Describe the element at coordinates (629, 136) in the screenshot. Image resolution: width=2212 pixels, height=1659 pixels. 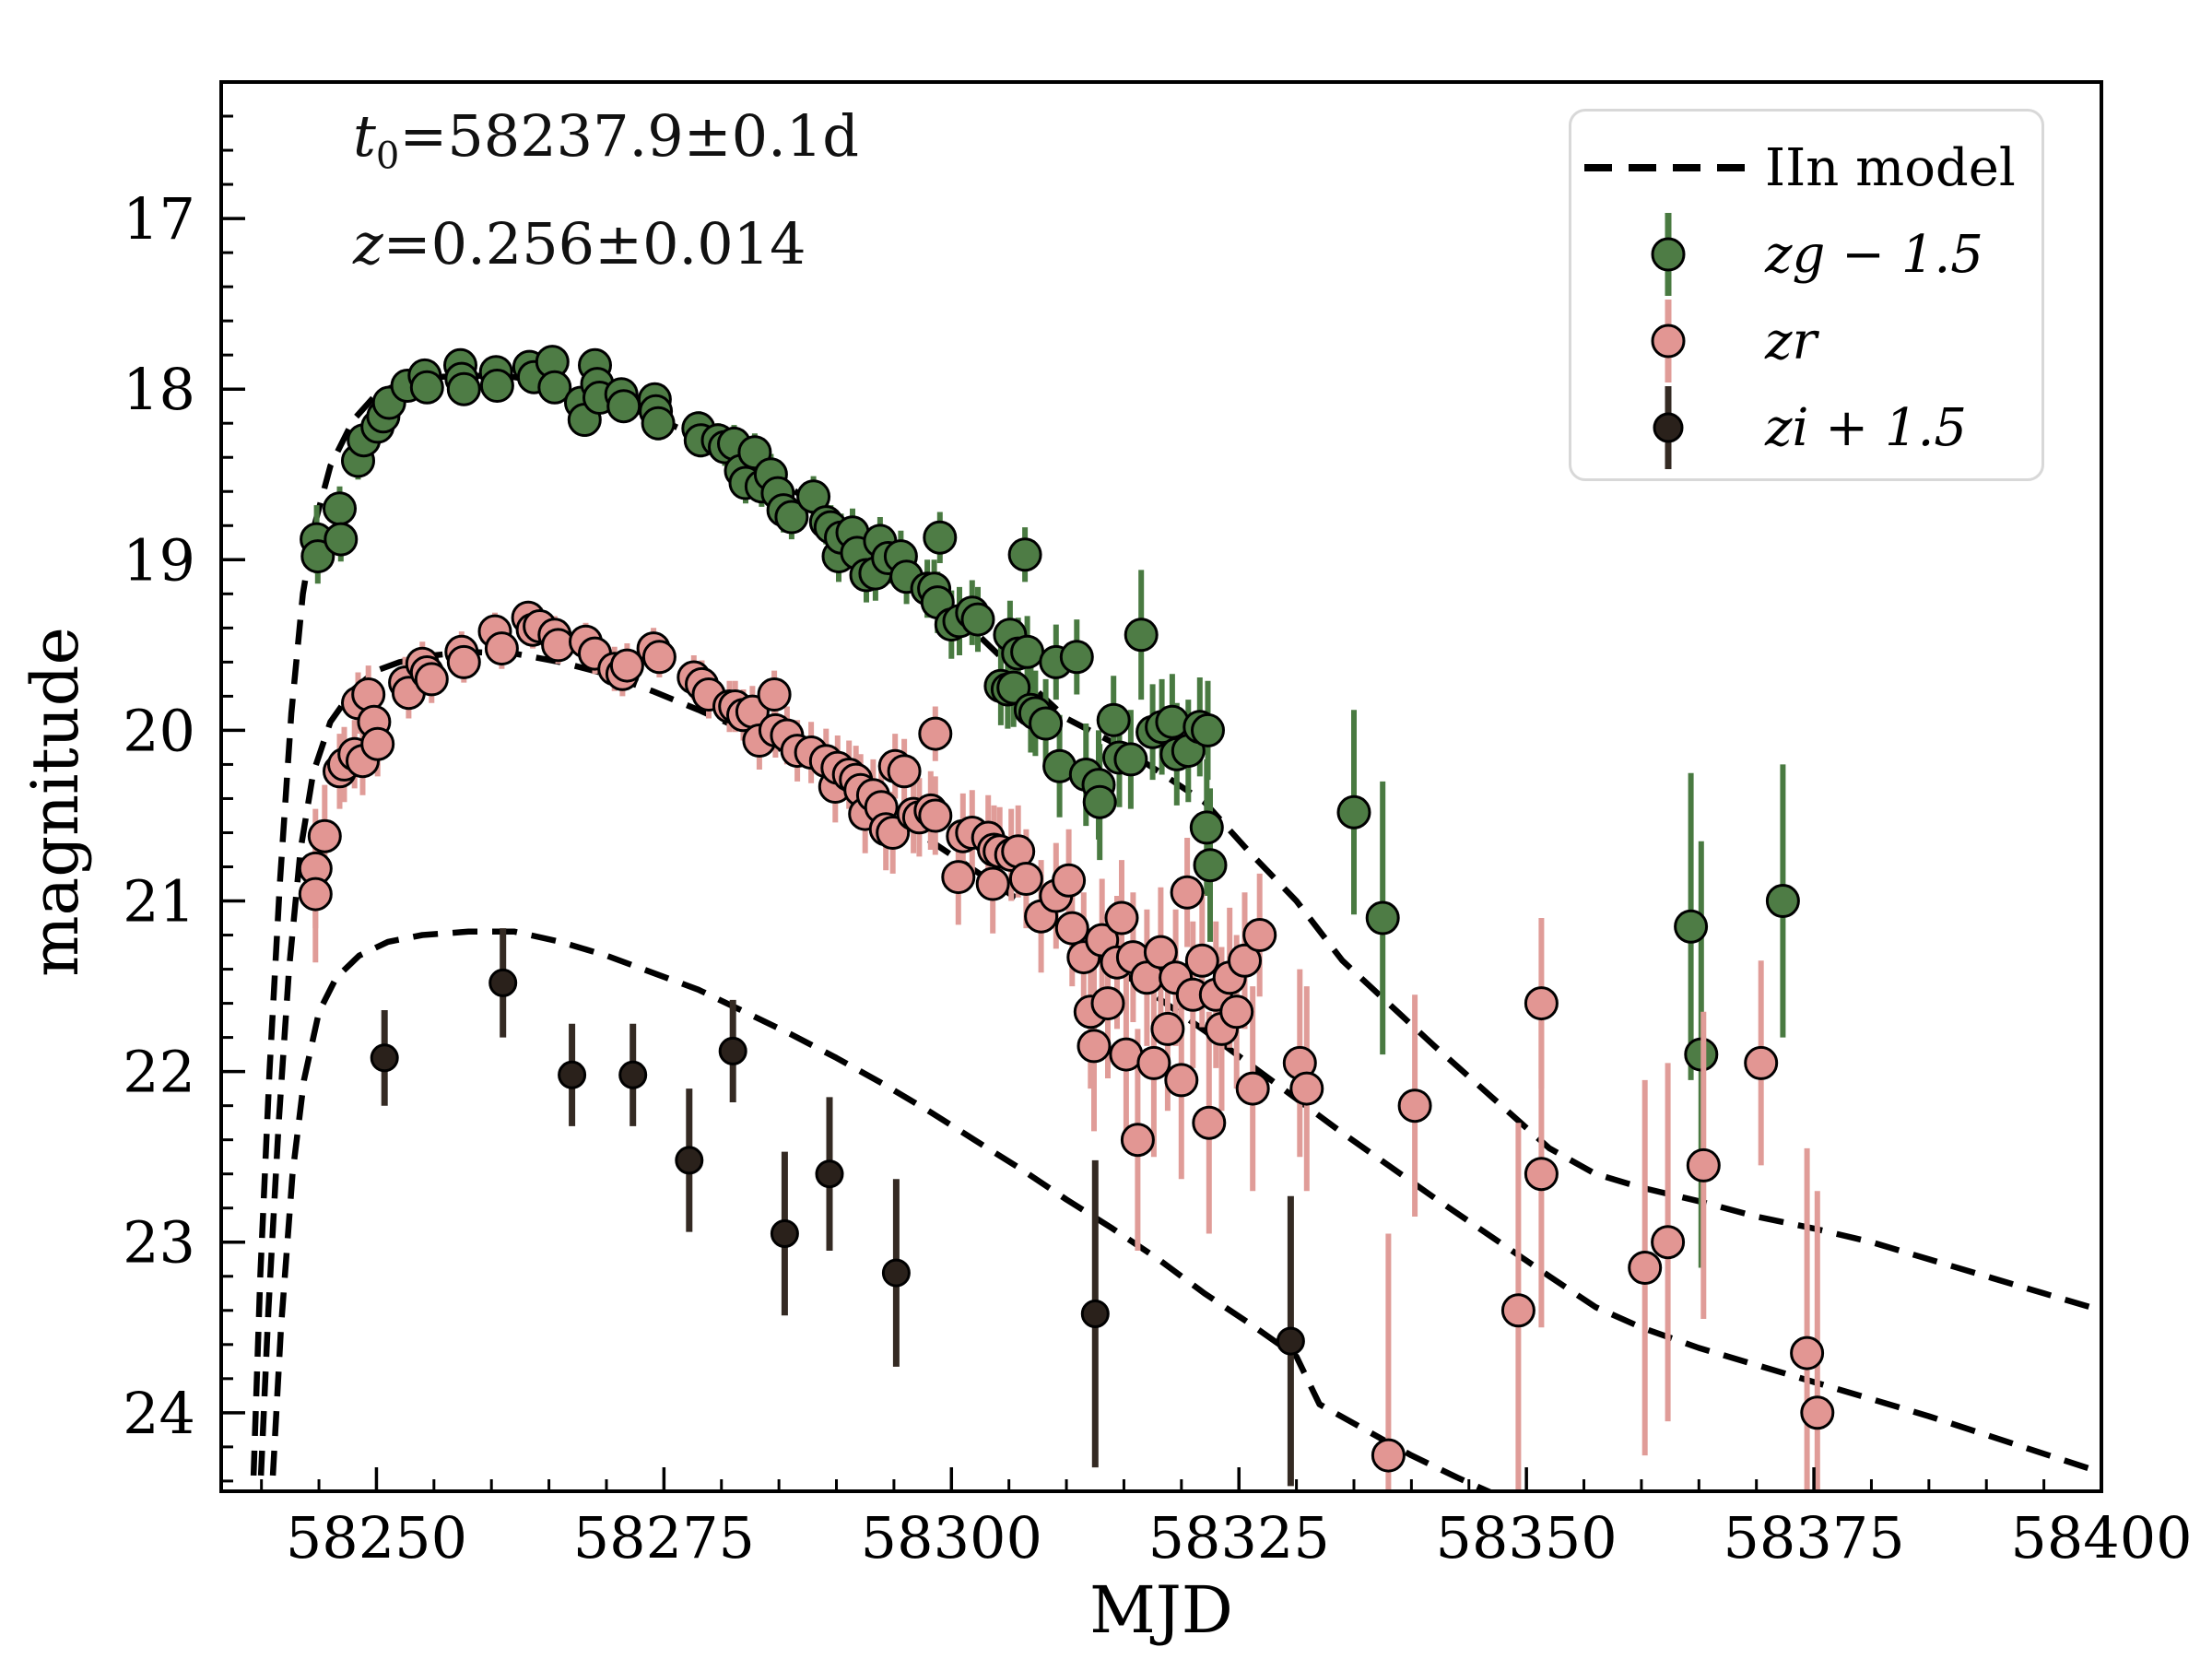
I see `t0-value: =58237.9±0.1d` at that location.